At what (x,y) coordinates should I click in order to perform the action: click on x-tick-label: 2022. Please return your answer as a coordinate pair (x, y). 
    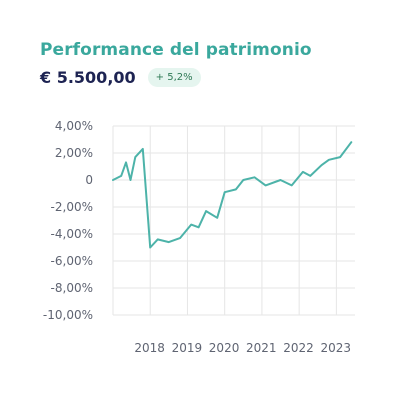
    Looking at the image, I should click on (298, 348).